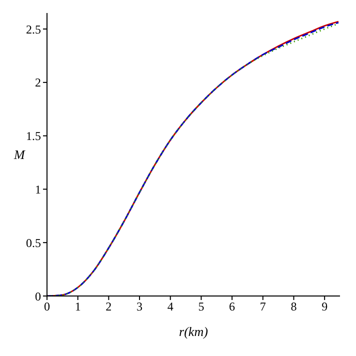  Describe the element at coordinates (139, 307) in the screenshot. I see `x-tick-label: 3` at that location.